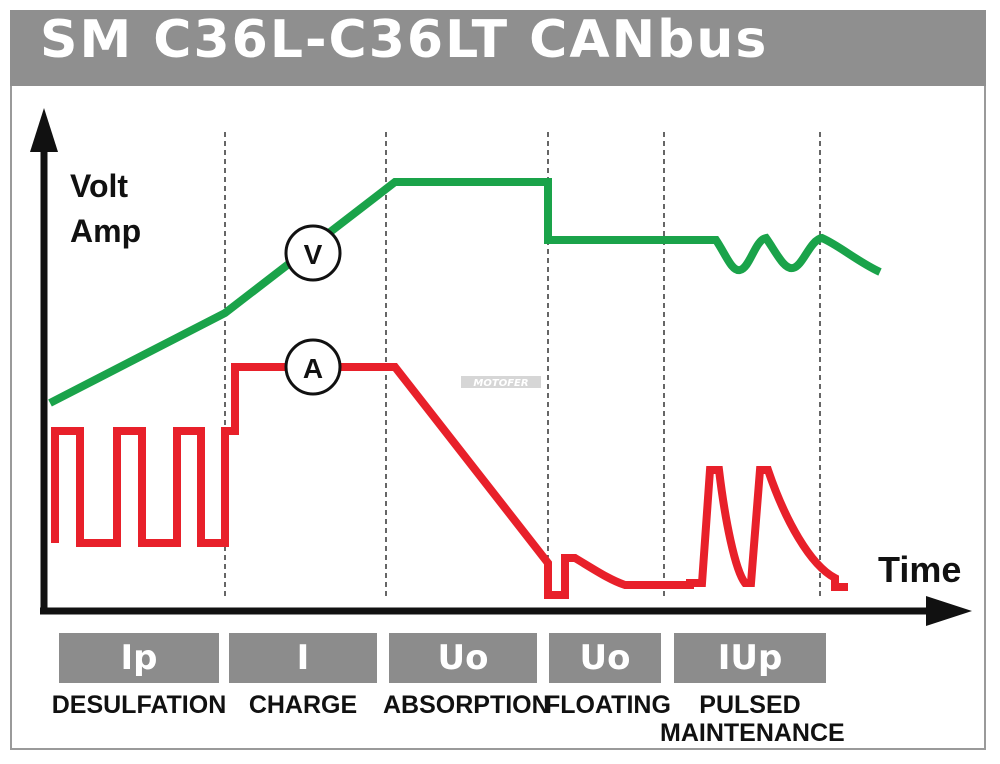 The height and width of the screenshot is (764, 1000). What do you see at coordinates (463, 658) in the screenshot?
I see `phase-box-uo-absorption: Uo` at bounding box center [463, 658].